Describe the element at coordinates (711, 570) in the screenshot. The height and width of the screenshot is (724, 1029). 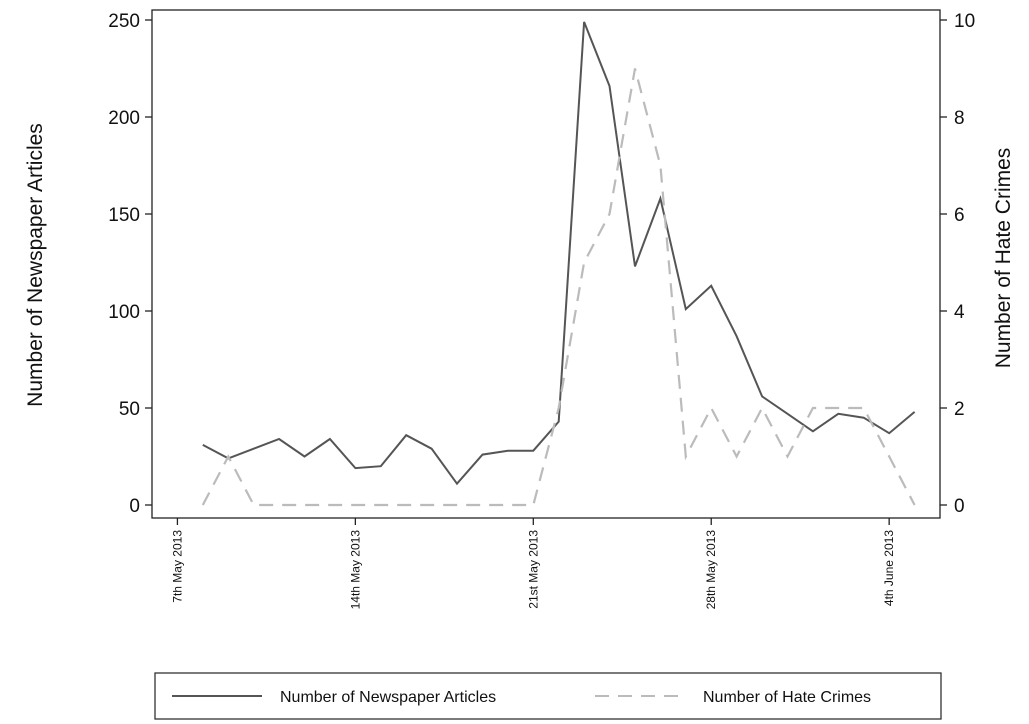
I see `x-tick-label: 28th May 2013` at that location.